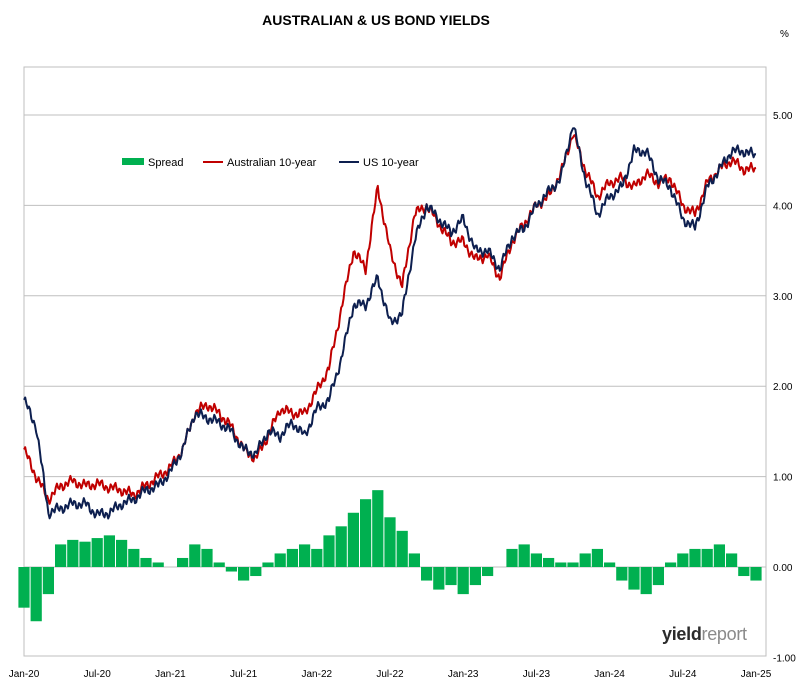 The height and width of the screenshot is (687, 796). What do you see at coordinates (724, 634) in the screenshot?
I see `logo-part-report: report` at bounding box center [724, 634].